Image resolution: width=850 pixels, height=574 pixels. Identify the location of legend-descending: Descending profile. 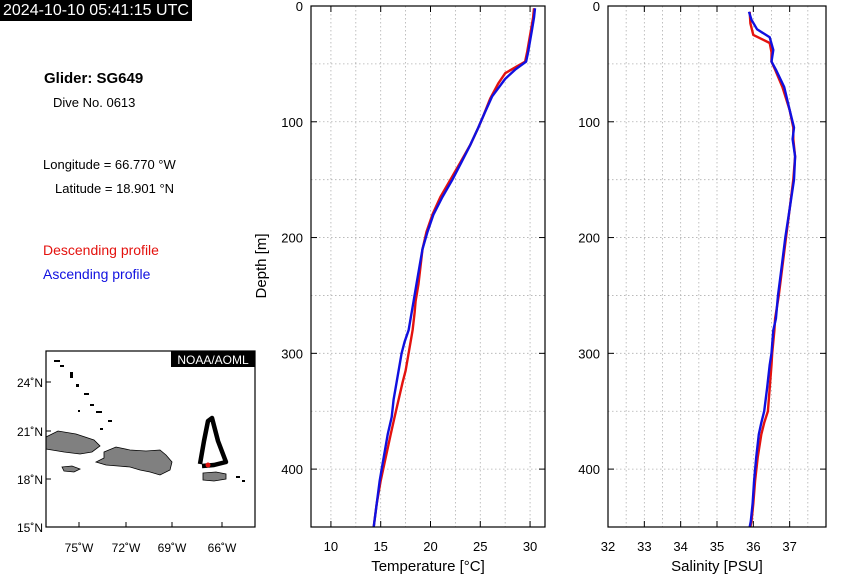
(101, 250).